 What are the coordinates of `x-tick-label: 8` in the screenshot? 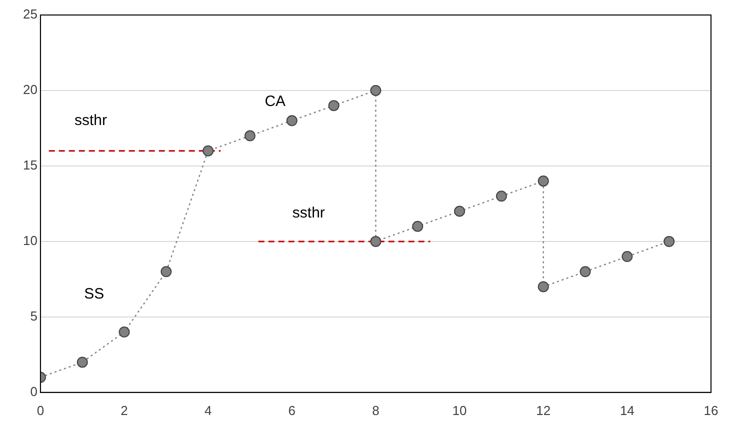 It's located at (376, 410).